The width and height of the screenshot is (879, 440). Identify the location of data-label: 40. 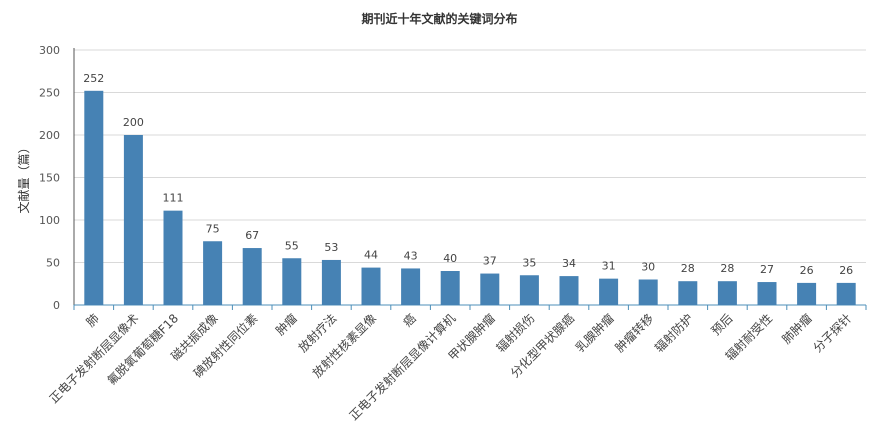
(450, 258).